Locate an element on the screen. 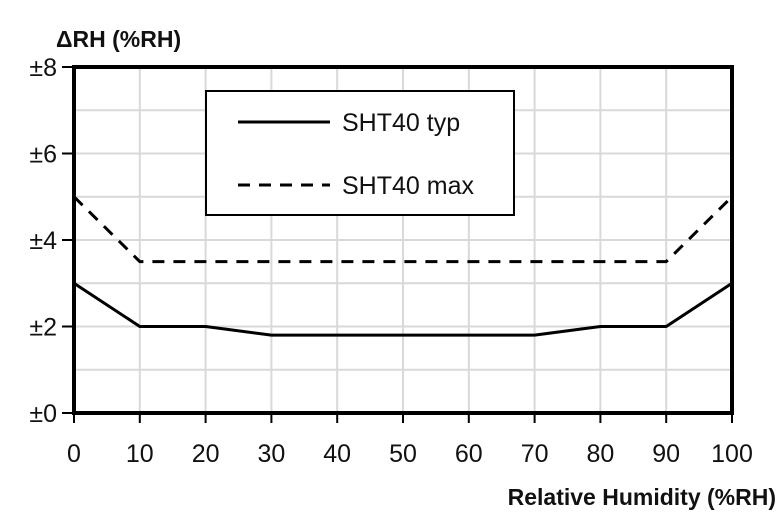 This screenshot has height=522, width=783. x-tick-label: 80 is located at coordinates (600, 454).